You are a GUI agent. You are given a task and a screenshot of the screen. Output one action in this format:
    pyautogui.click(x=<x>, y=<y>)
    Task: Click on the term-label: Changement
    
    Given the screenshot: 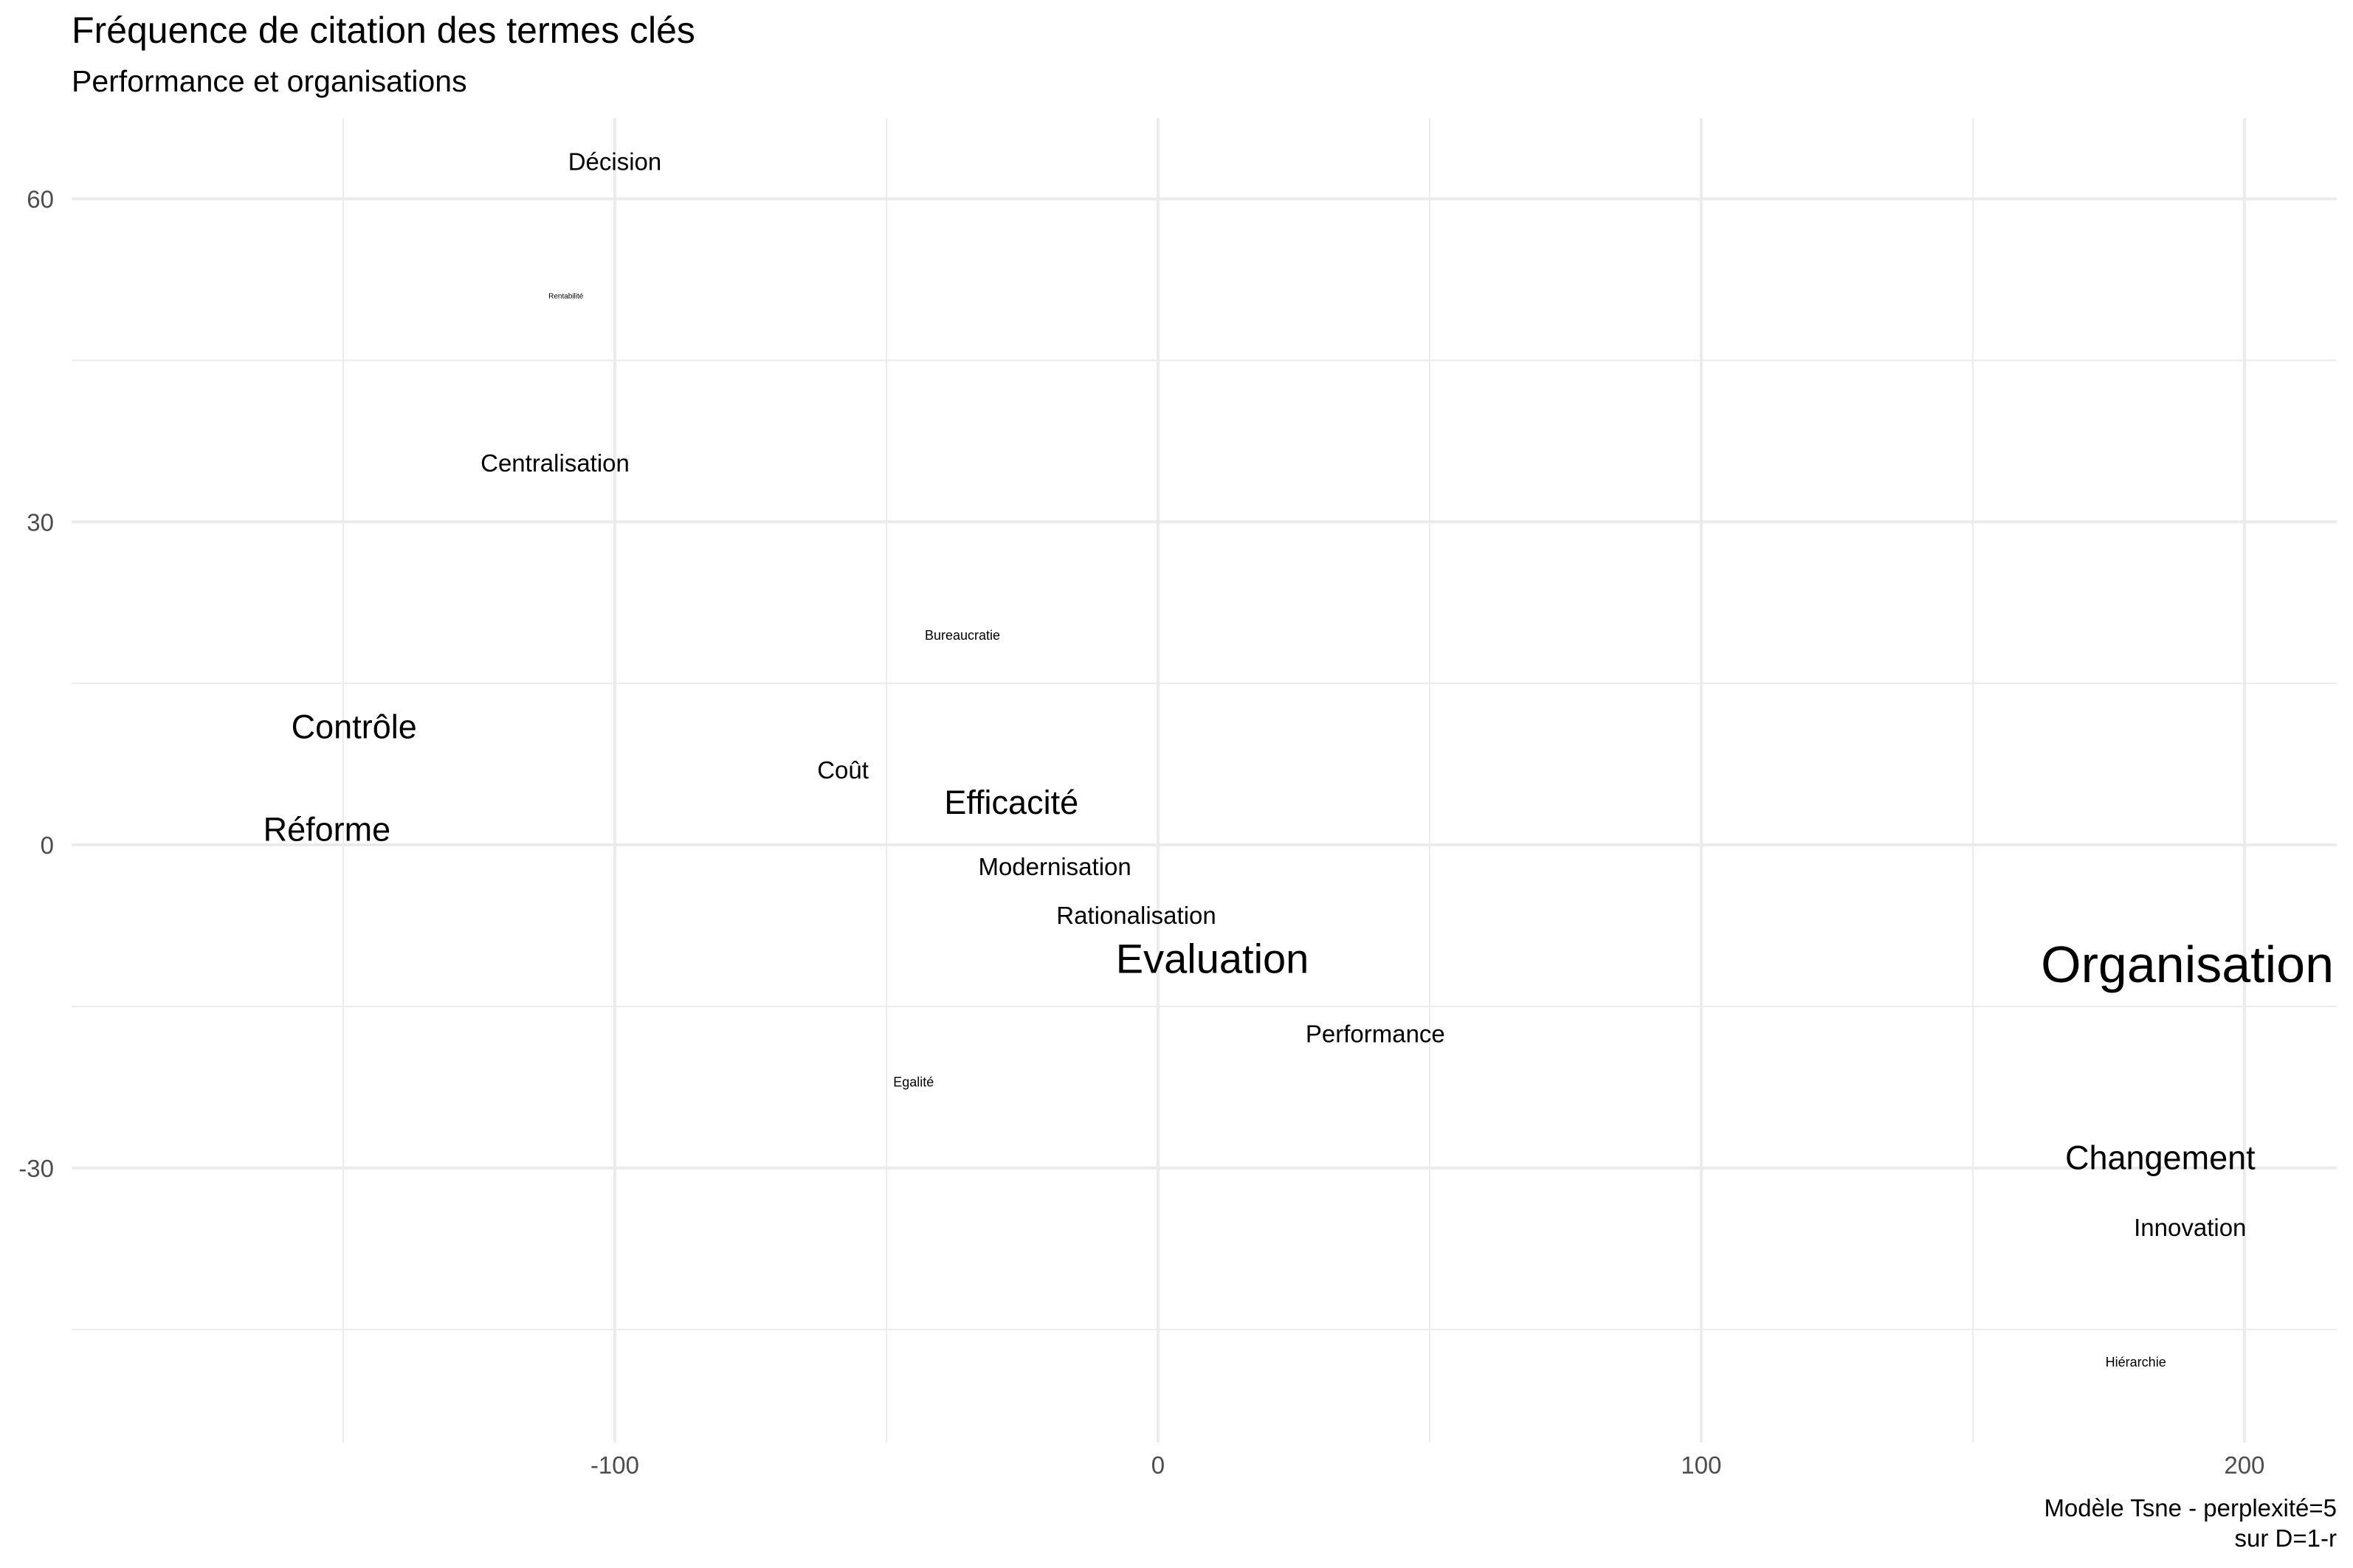 What is the action you would take?
    pyautogui.click(x=2160, y=1157)
    